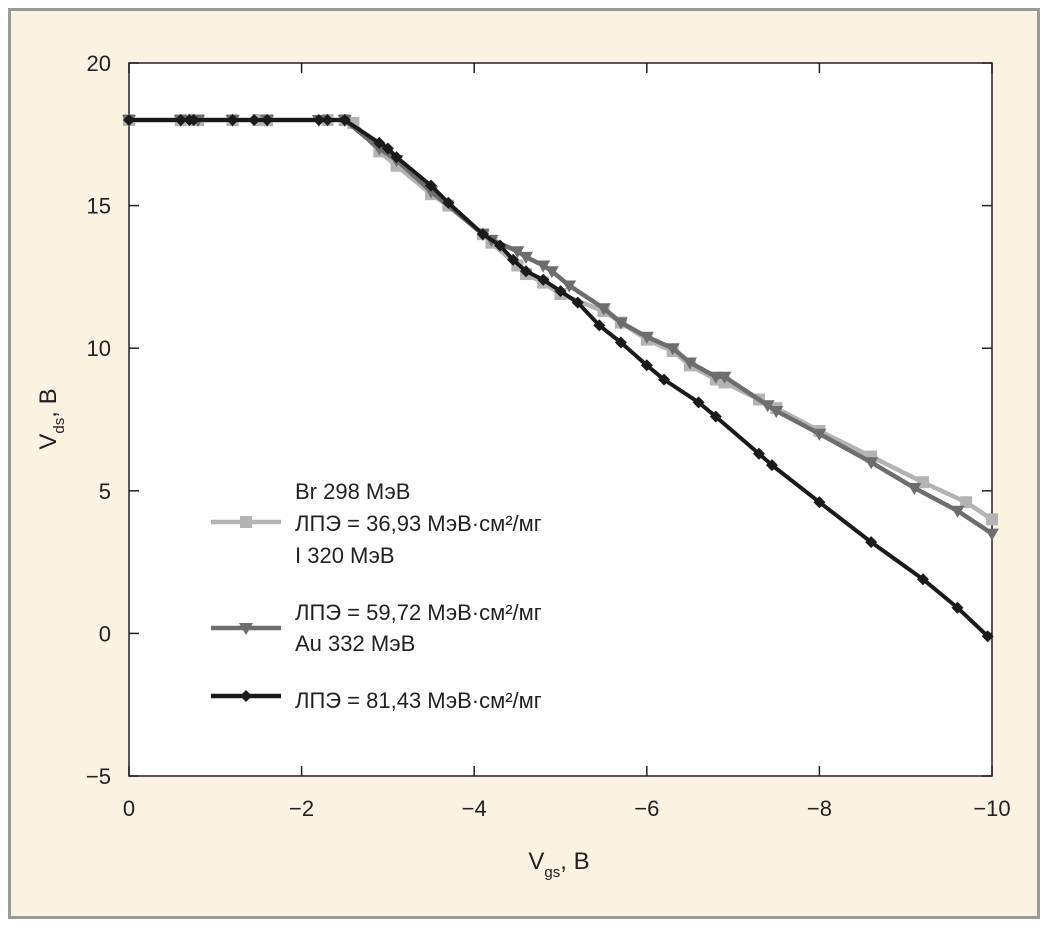 Image resolution: width=1052 pixels, height=931 pixels. I want to click on y-tick-label: 0, so click(105, 633).